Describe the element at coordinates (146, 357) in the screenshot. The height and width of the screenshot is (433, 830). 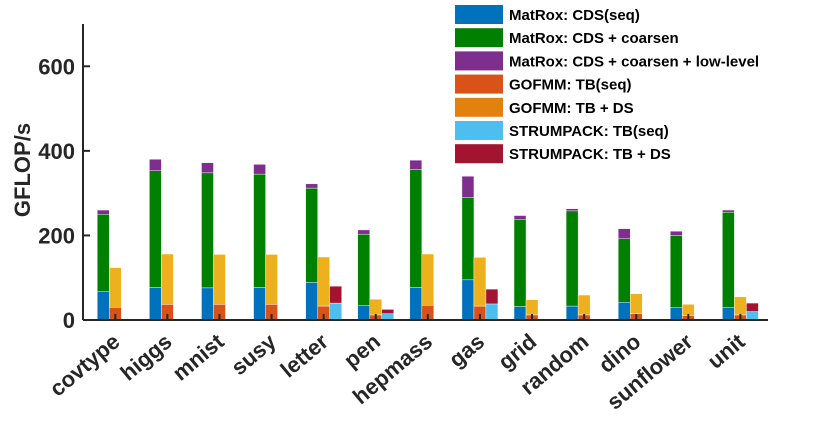
I see `x-tick-label-higgs: higgs` at that location.